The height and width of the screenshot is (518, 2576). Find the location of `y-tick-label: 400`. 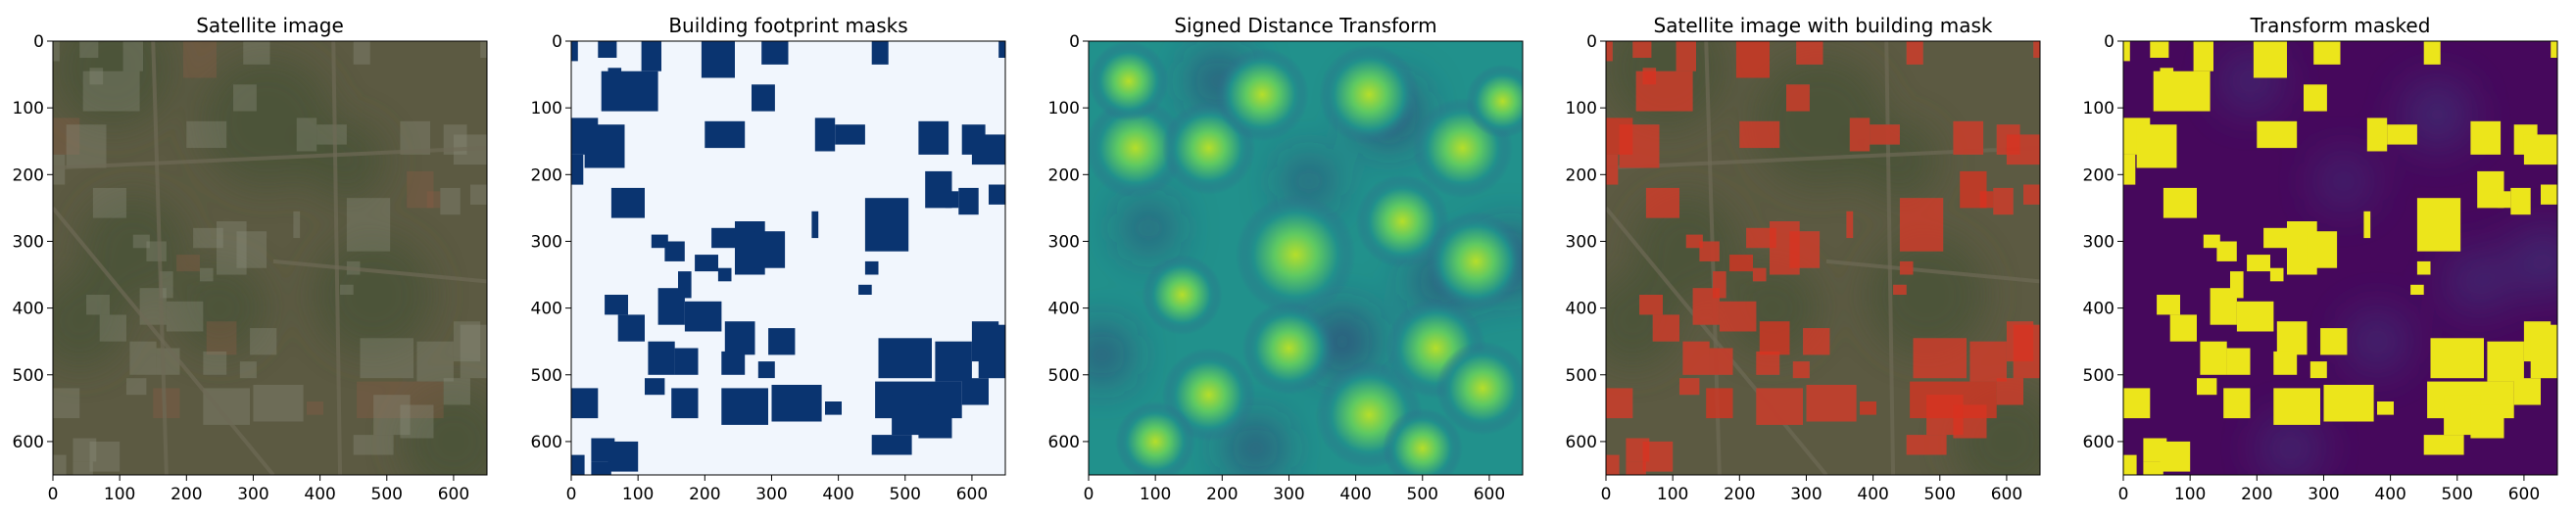

y-tick-label: 400 is located at coordinates (28, 310).